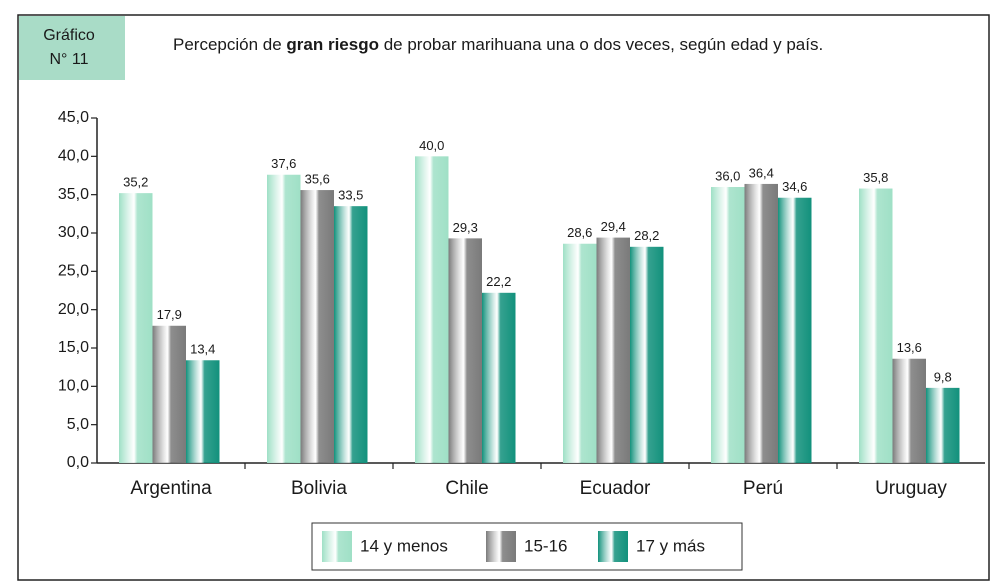 The width and height of the screenshot is (998, 585). What do you see at coordinates (615, 488) in the screenshot?
I see `x-tick-label: Ecuador` at bounding box center [615, 488].